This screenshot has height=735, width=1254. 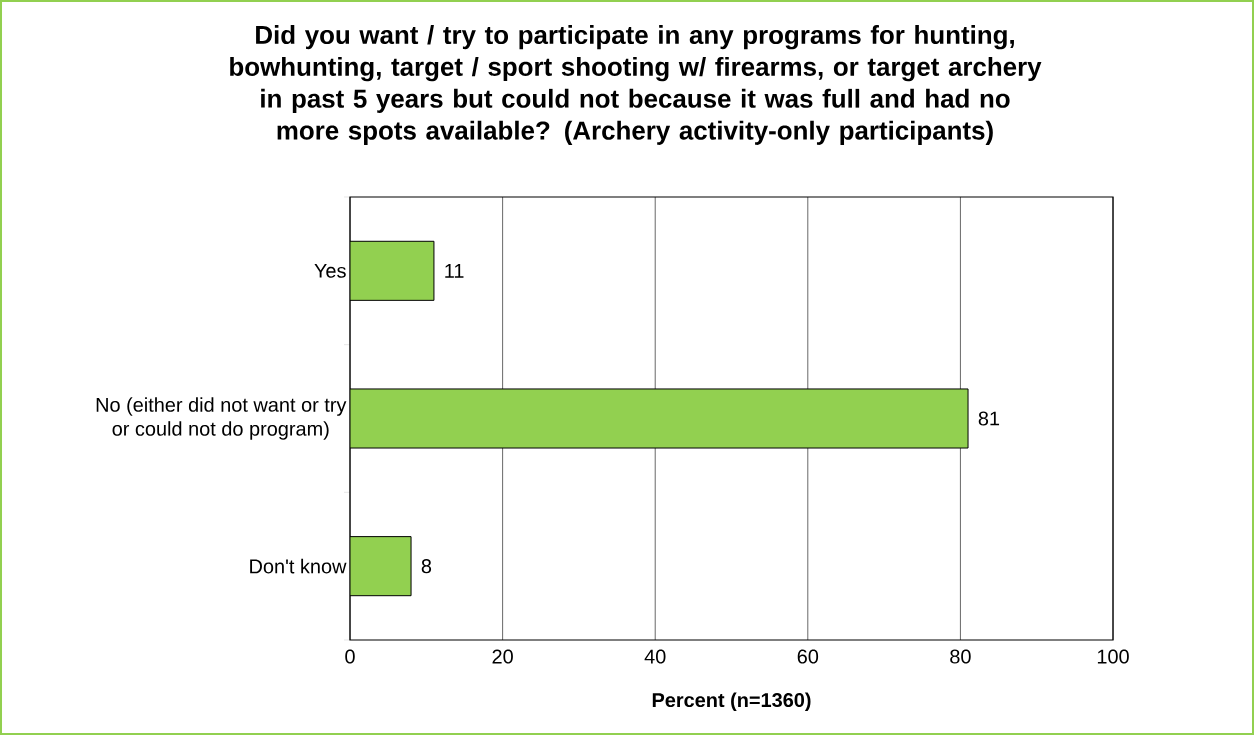 What do you see at coordinates (221, 418) in the screenshot?
I see `y-tick-label: No (either did not want or try or could not do program)` at bounding box center [221, 418].